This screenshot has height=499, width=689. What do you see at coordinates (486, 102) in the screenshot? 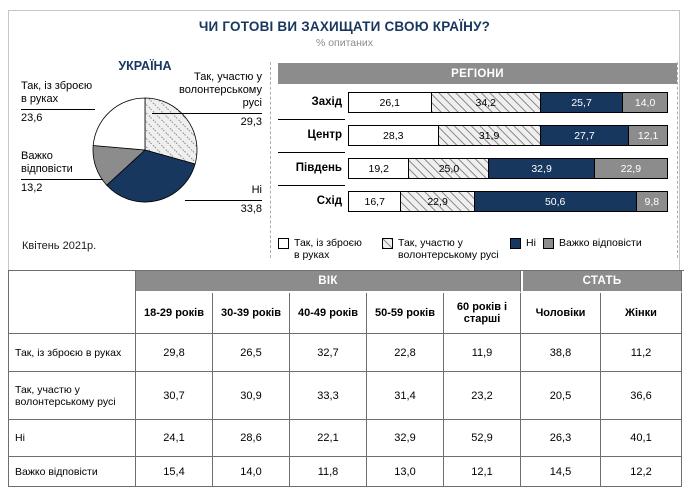
I see `bar-segment-hatch: 34,2` at bounding box center [486, 102].